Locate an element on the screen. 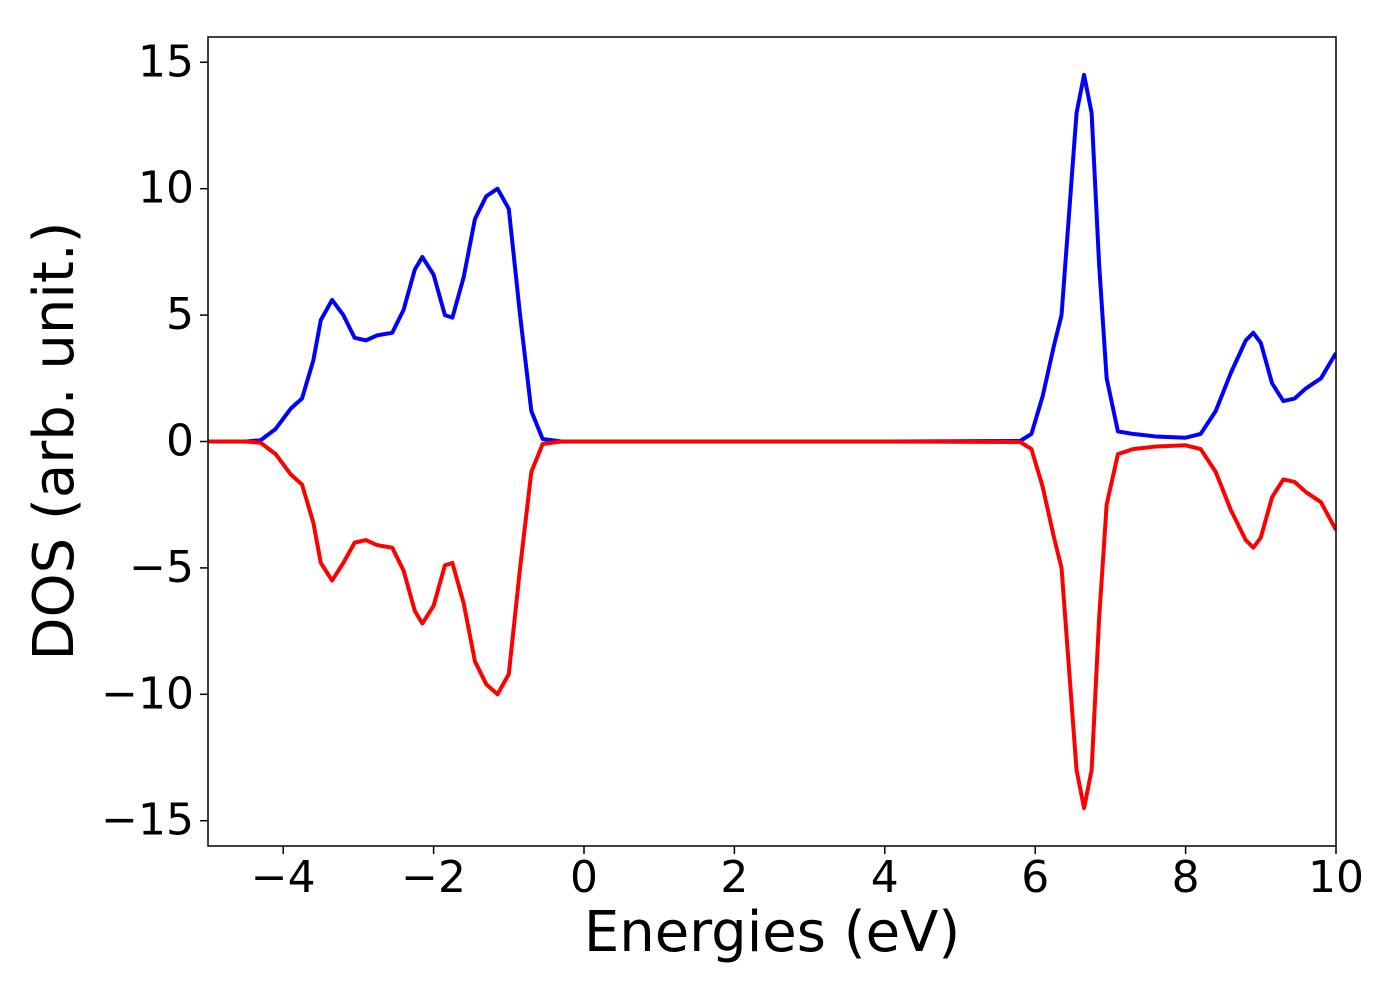 This screenshot has height=1000, width=1400. y-tick-label: 15 is located at coordinates (166, 61).